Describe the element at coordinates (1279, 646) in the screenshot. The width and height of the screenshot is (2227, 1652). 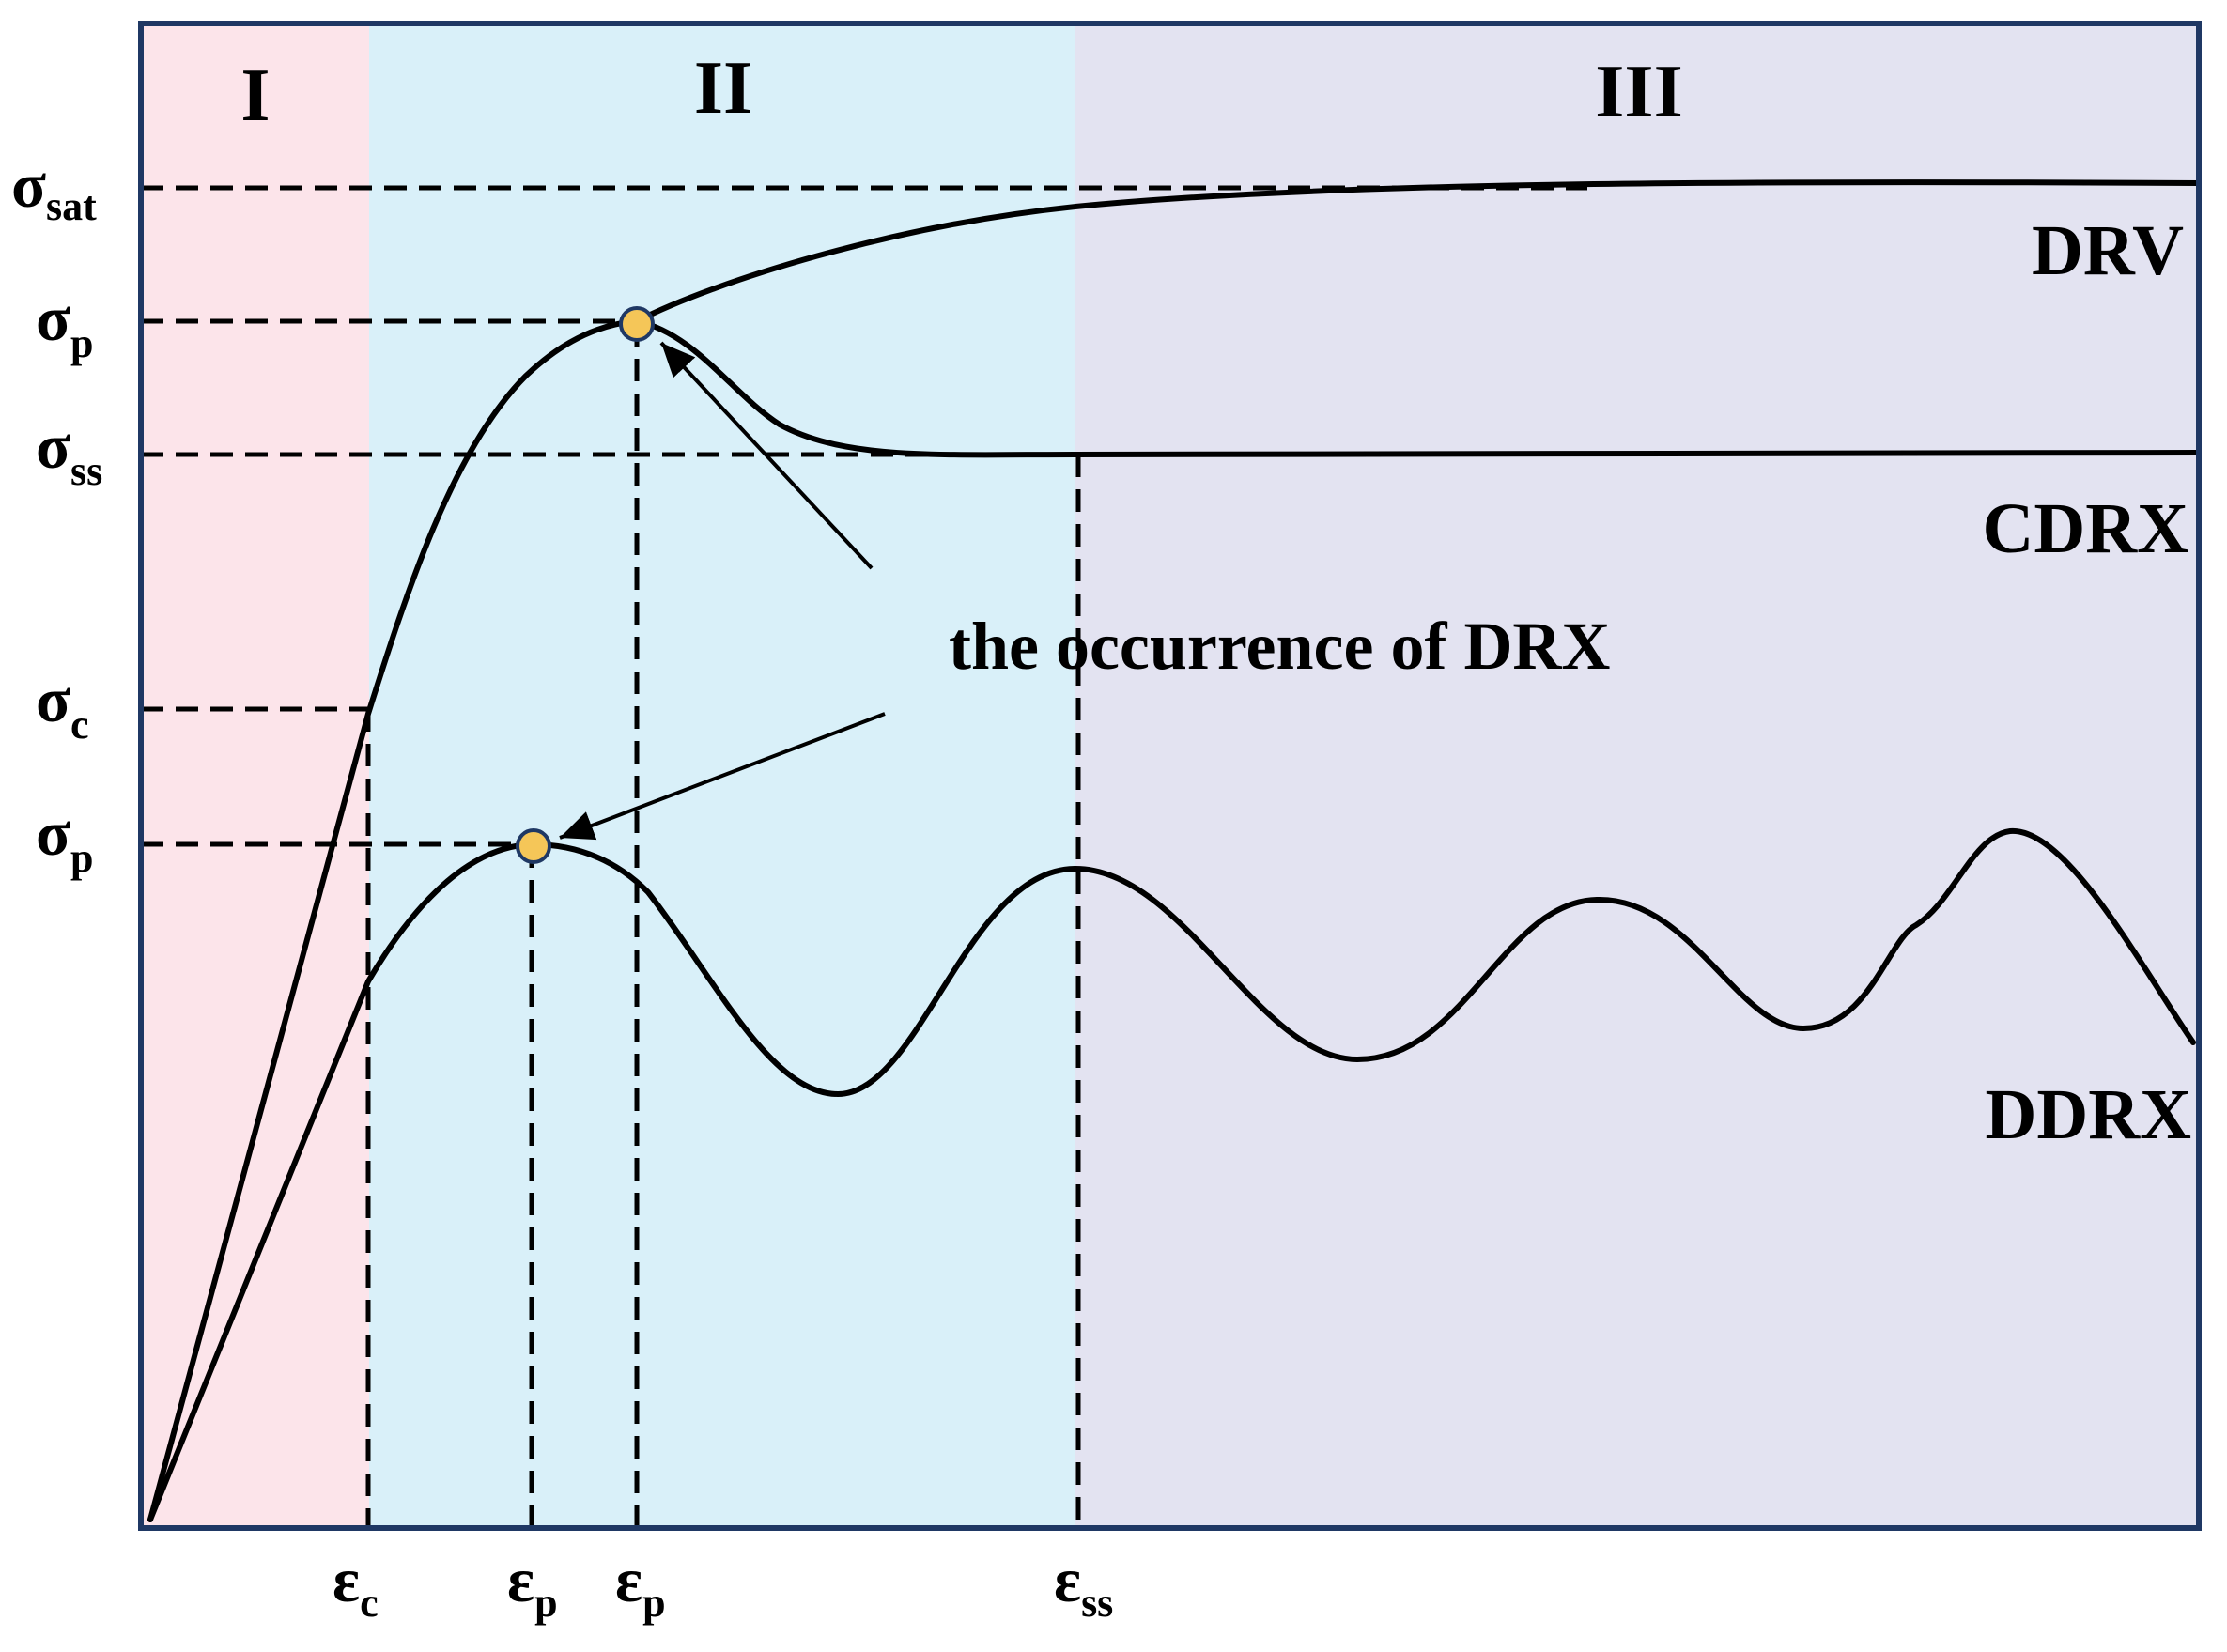
I see `drx-occurrence-annotation: the occurrence of DRX` at that location.